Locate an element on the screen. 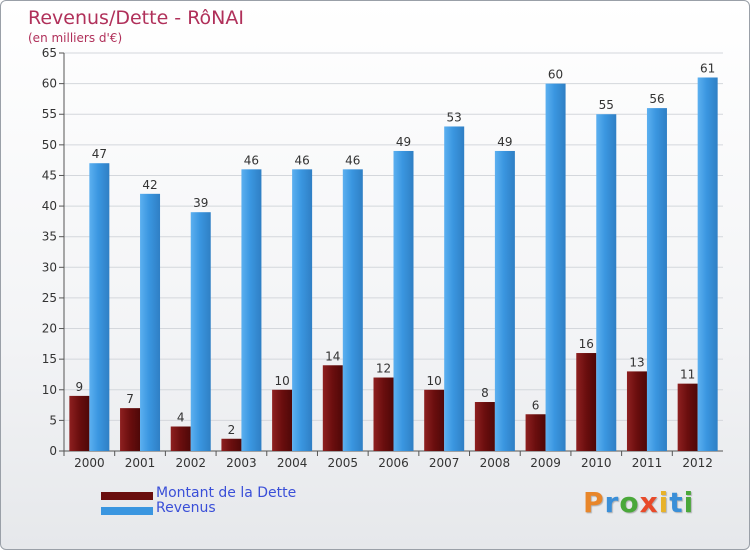 This screenshot has height=550, width=750. x-tick-label: 2012 is located at coordinates (697, 463).